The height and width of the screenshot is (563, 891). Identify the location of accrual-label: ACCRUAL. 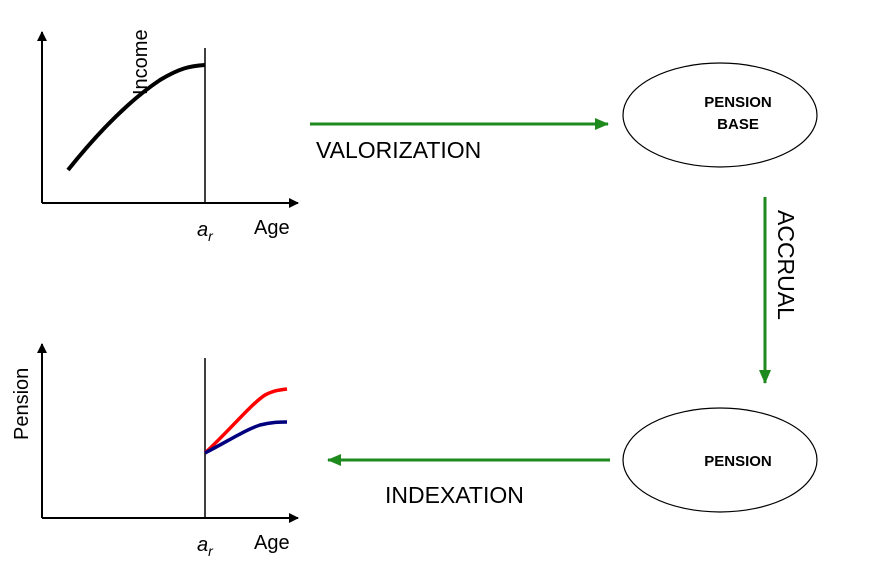
(786, 265).